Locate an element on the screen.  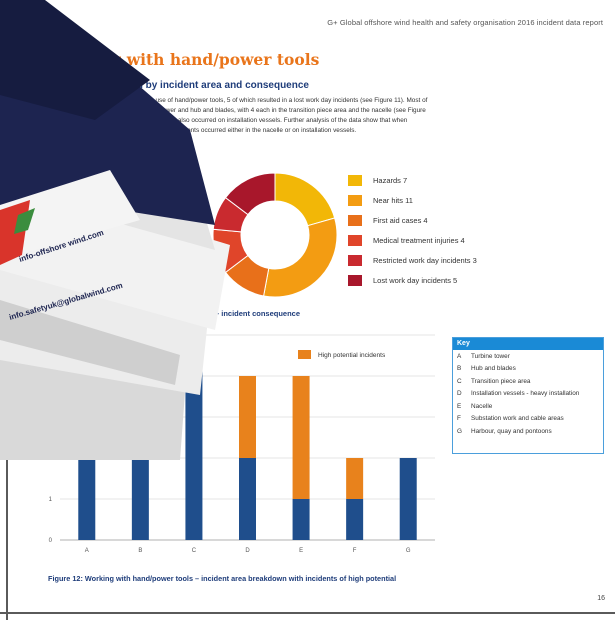
bar-legend-label: High potential incidents is located at coordinates (352, 355).